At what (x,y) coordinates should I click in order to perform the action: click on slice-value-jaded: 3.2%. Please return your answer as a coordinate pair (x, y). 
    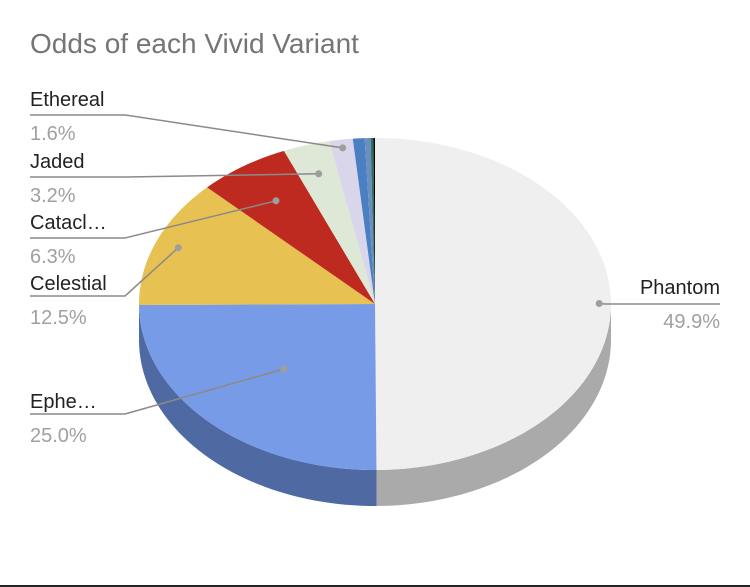
    Looking at the image, I should click on (53, 196).